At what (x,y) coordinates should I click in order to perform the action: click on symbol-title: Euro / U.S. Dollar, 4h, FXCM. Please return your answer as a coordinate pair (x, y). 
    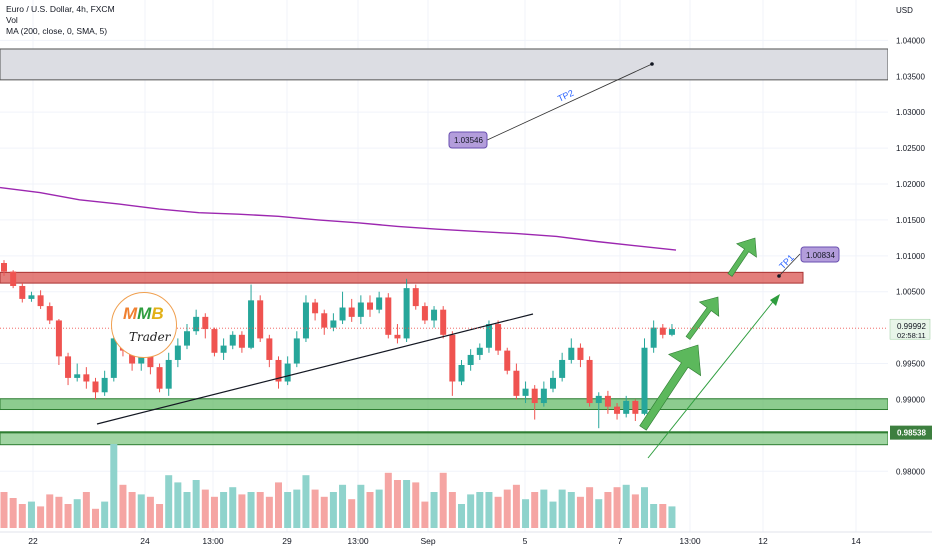
    Looking at the image, I should click on (60, 9).